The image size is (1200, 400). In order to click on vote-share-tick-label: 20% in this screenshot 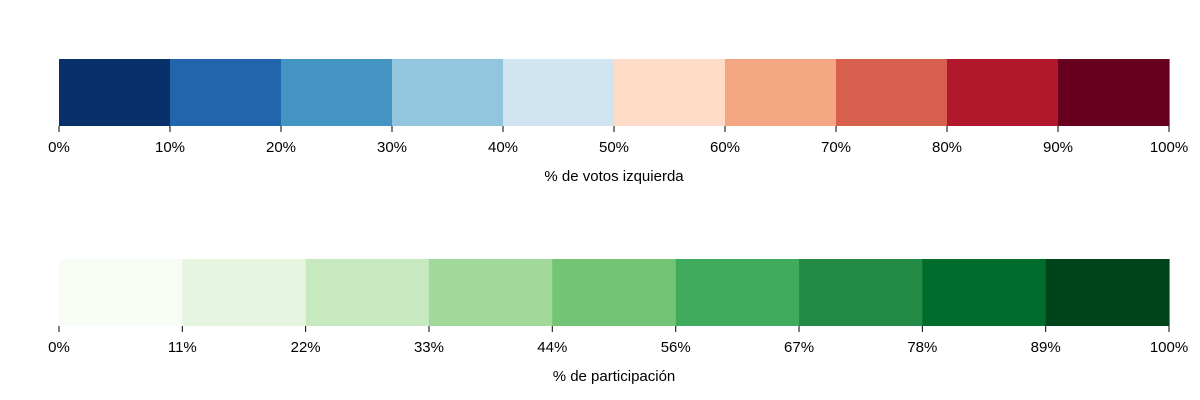, I will do `click(281, 147)`.